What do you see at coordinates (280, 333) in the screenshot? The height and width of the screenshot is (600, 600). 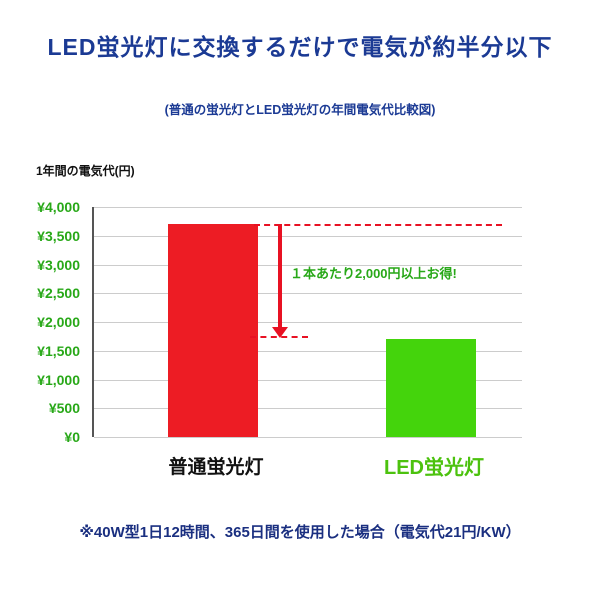 I see `arrow-head` at bounding box center [280, 333].